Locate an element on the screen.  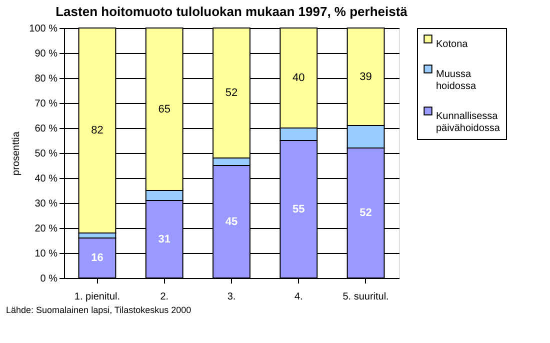
y-tick-label: 90 % is located at coordinates (46, 54).